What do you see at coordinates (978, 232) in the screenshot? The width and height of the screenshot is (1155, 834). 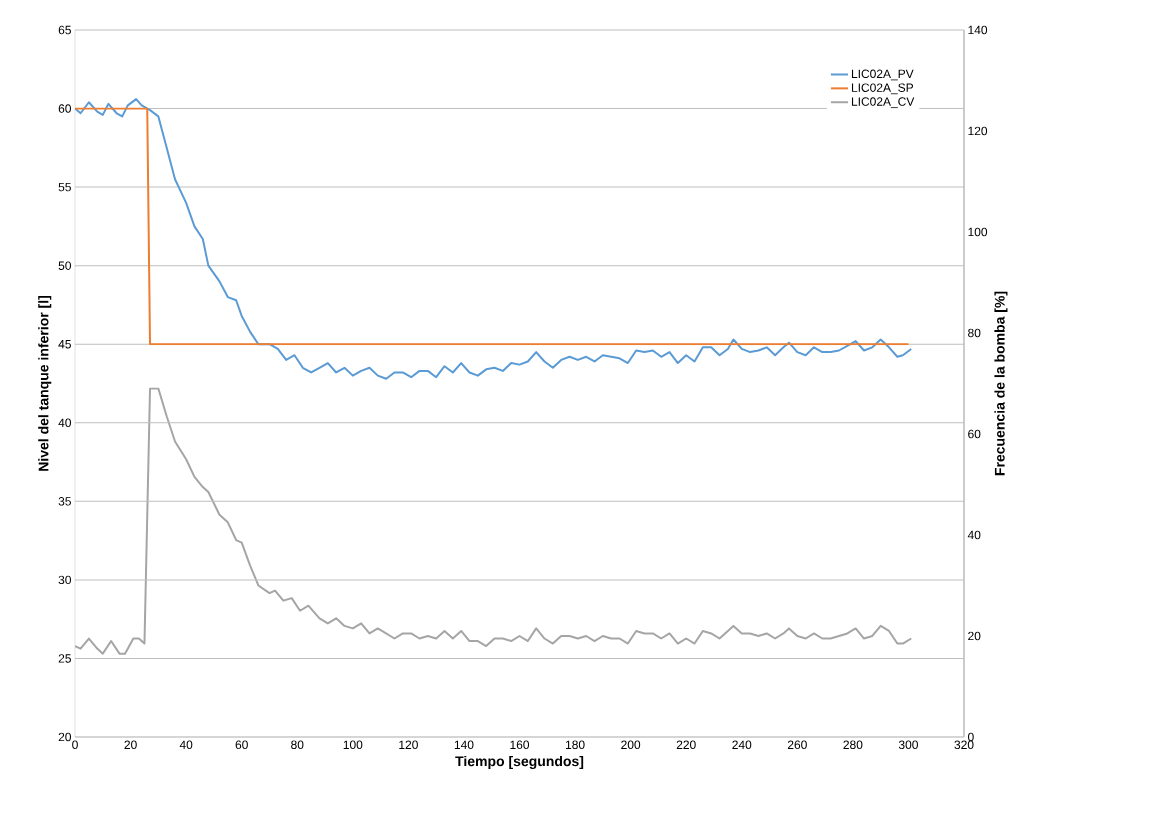 I see `y2-tick-label: 100` at bounding box center [978, 232].